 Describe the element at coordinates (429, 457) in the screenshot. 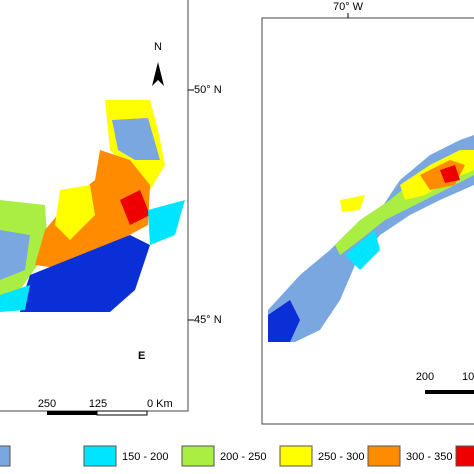

I see `legend-label: 300 - 350` at that location.